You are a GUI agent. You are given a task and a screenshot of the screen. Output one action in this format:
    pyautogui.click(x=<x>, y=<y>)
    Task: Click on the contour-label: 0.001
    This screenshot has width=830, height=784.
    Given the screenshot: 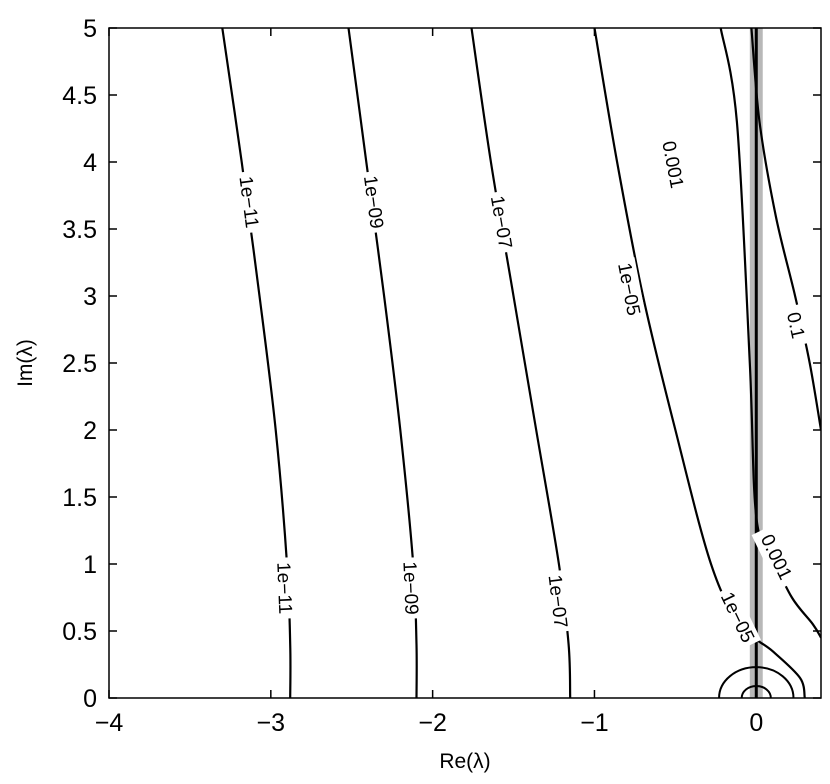 What is the action you would take?
    pyautogui.click(x=672, y=164)
    